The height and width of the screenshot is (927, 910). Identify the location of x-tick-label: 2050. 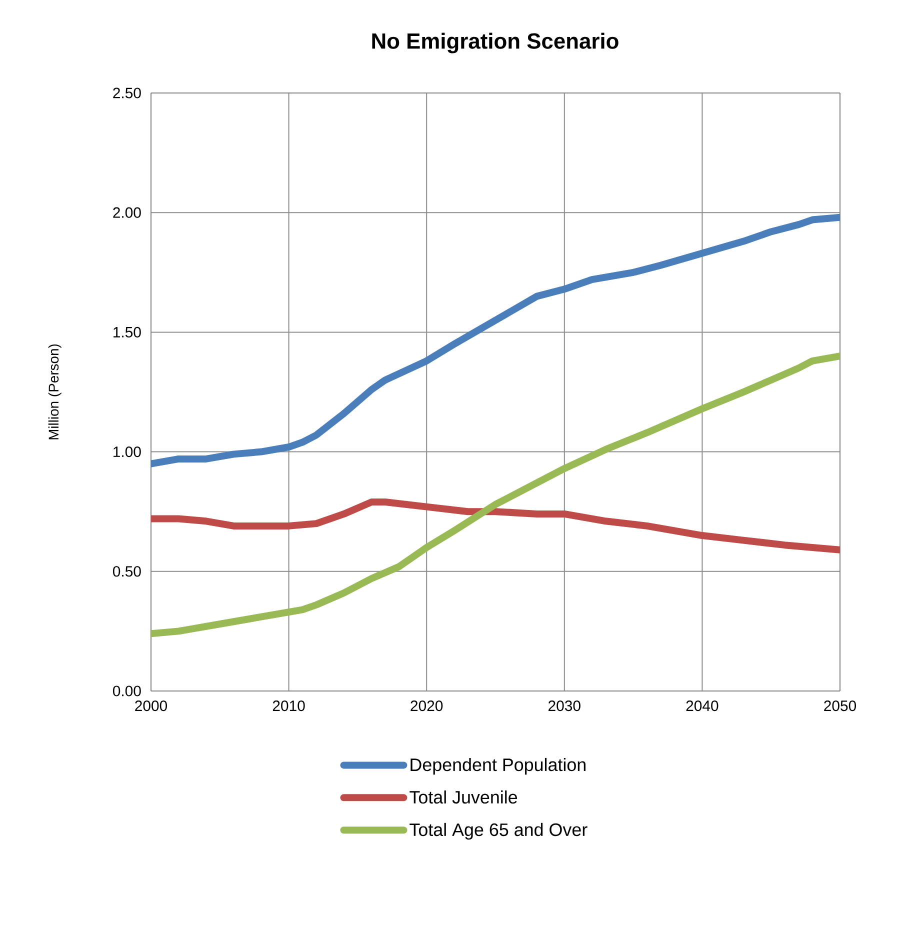
(840, 706).